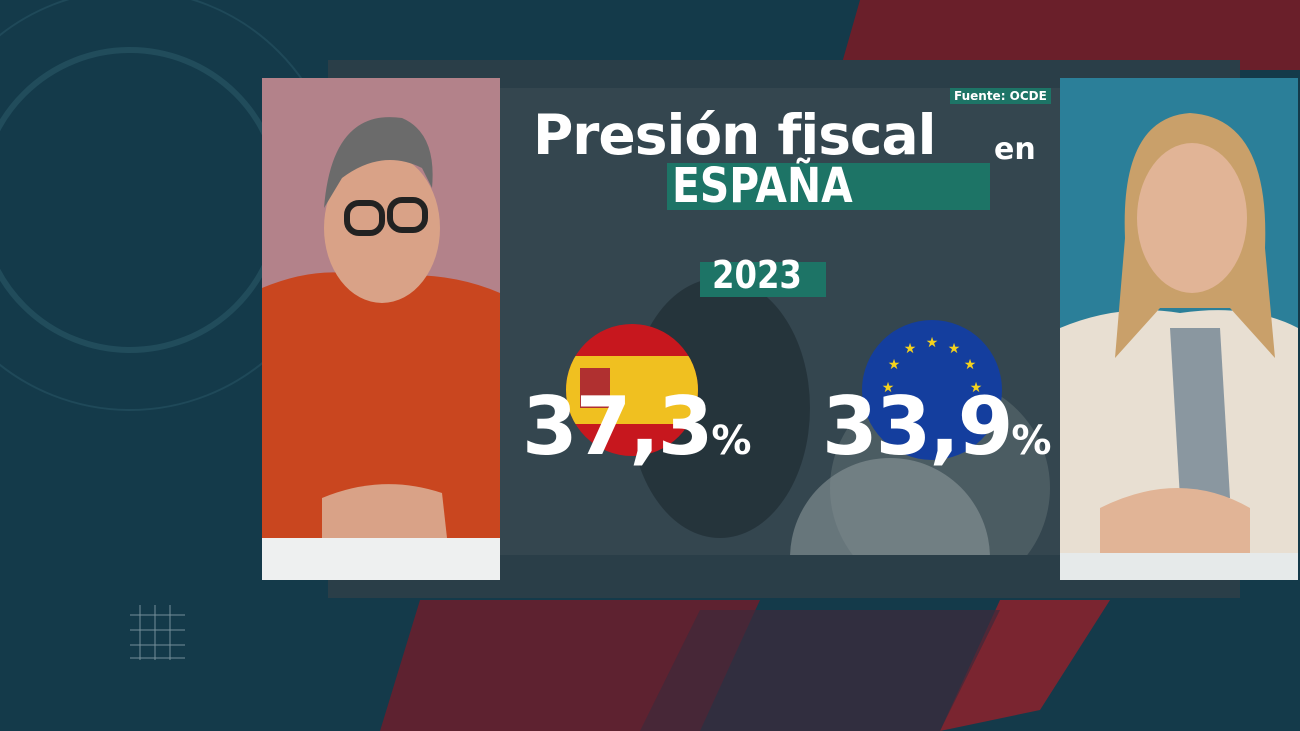 The height and width of the screenshot is (731, 1300). Describe the element at coordinates (617, 426) in the screenshot. I see `value: 37,3` at that location.